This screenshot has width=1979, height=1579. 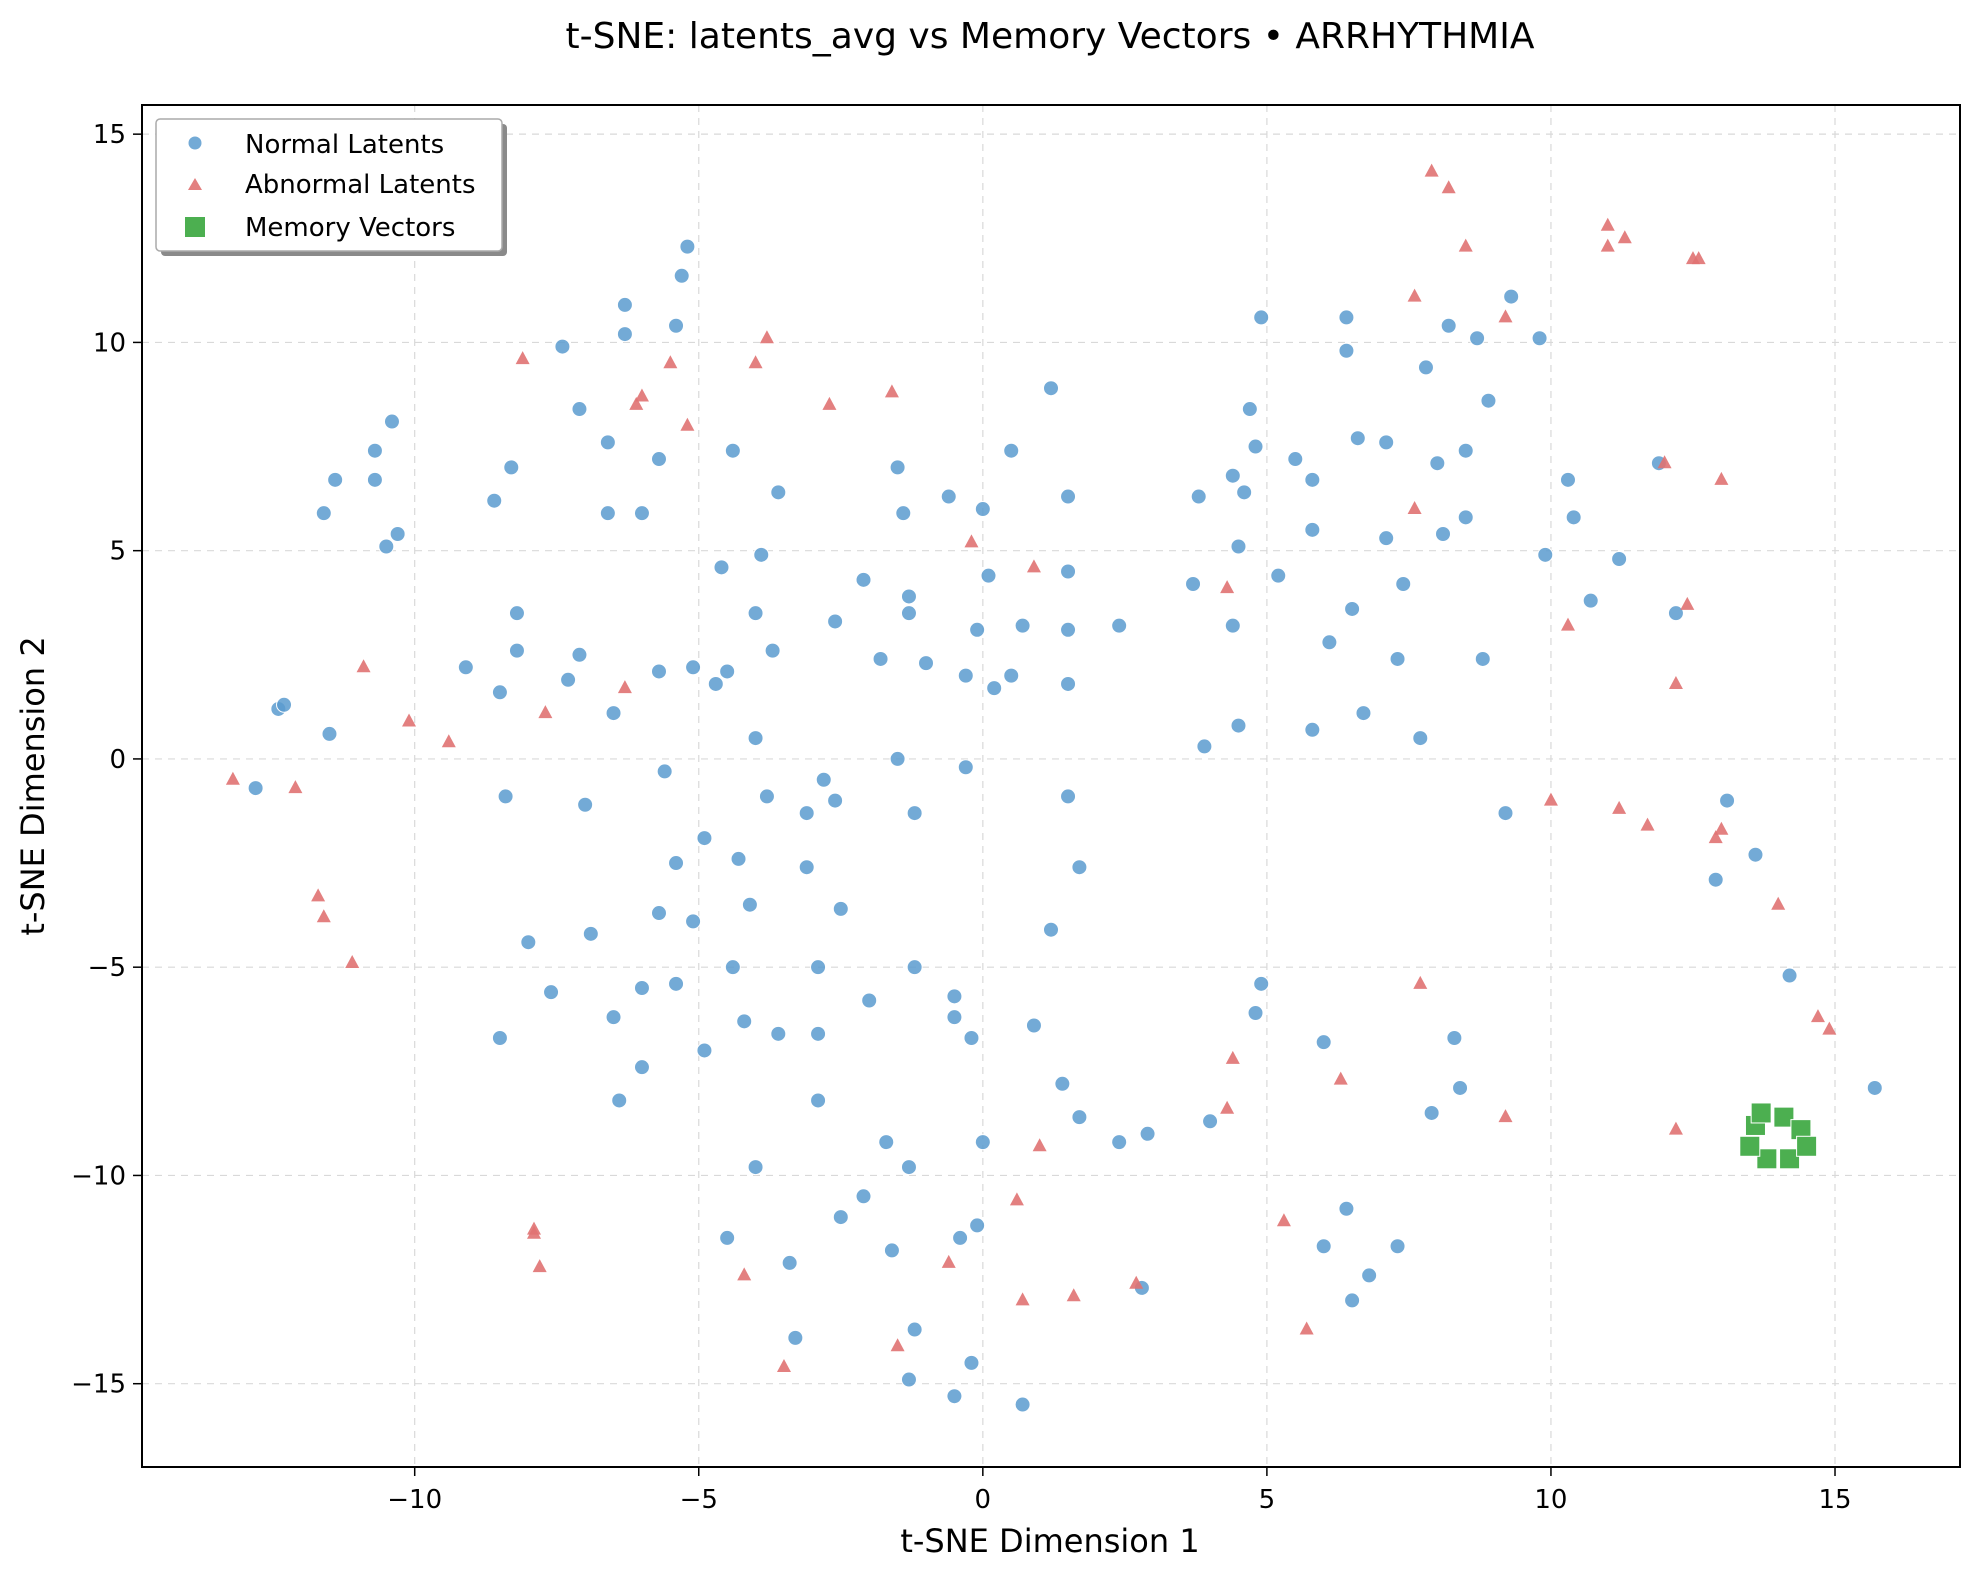 What do you see at coordinates (117, 552) in the screenshot?
I see `y-tick-label: 5` at bounding box center [117, 552].